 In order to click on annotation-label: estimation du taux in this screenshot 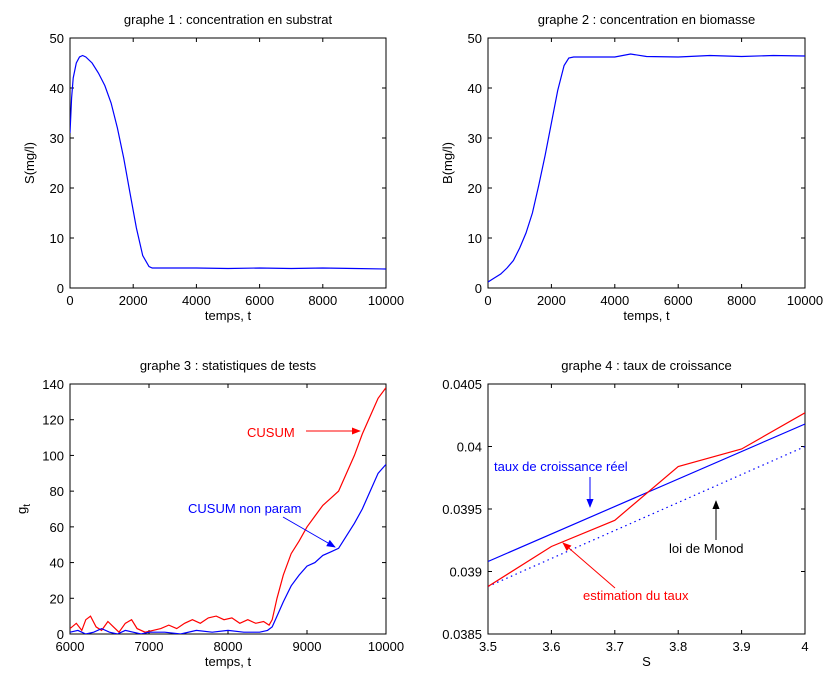, I will do `click(636, 595)`.